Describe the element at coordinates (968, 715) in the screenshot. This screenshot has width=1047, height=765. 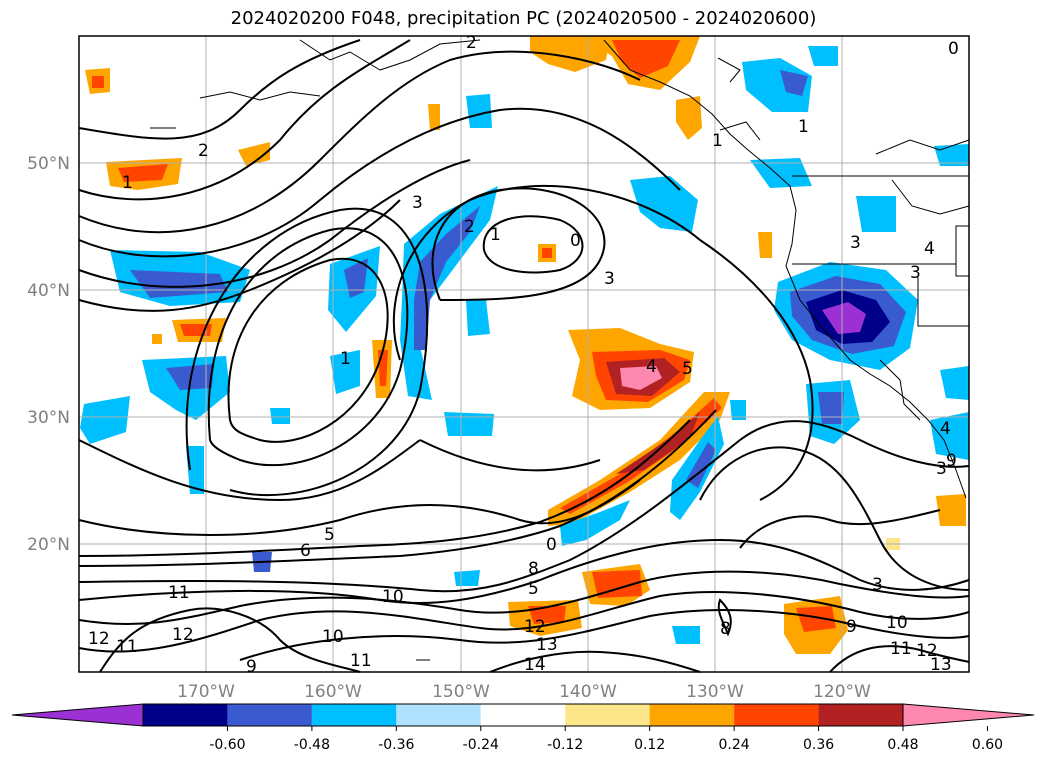
I see `colorbar-extend-high` at that location.